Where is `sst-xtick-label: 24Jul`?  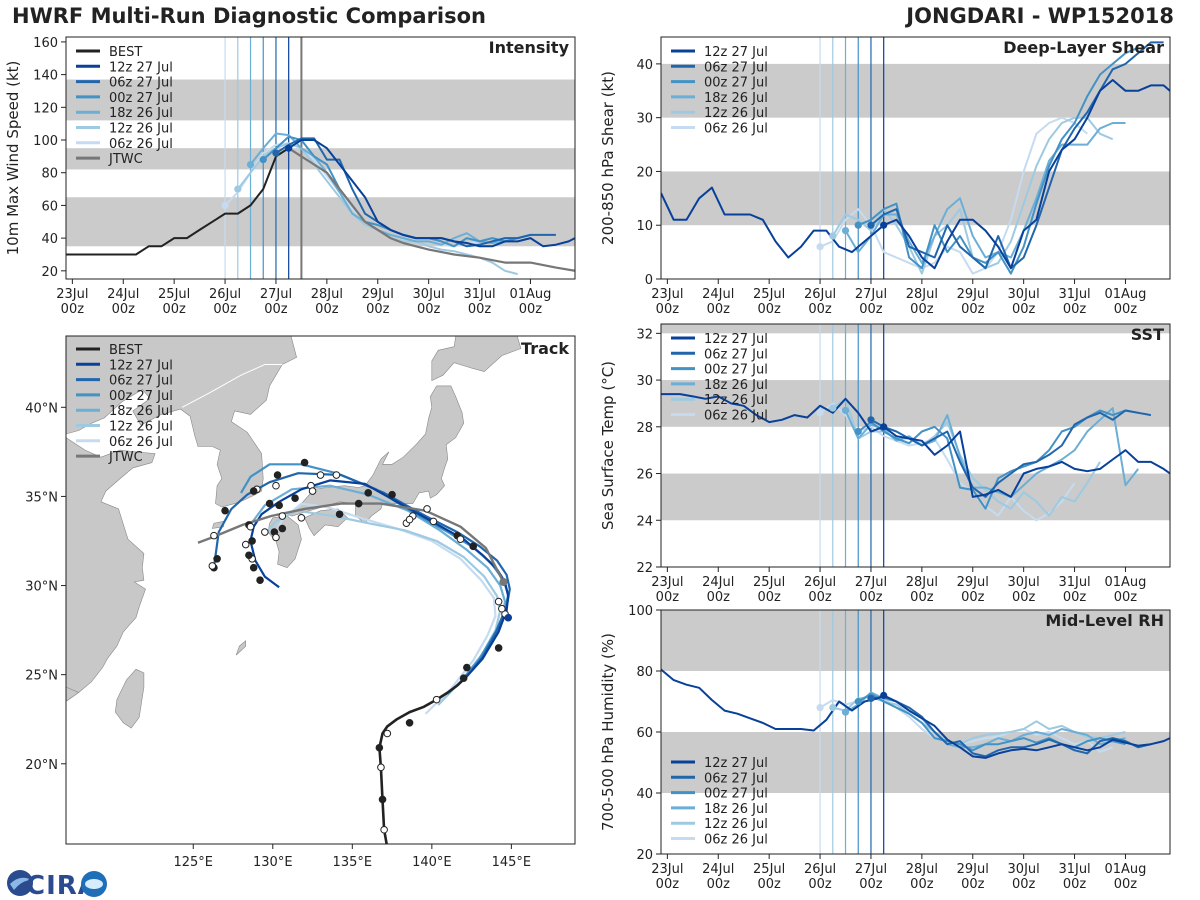
sst-xtick-label: 24Jul is located at coordinates (718, 582).